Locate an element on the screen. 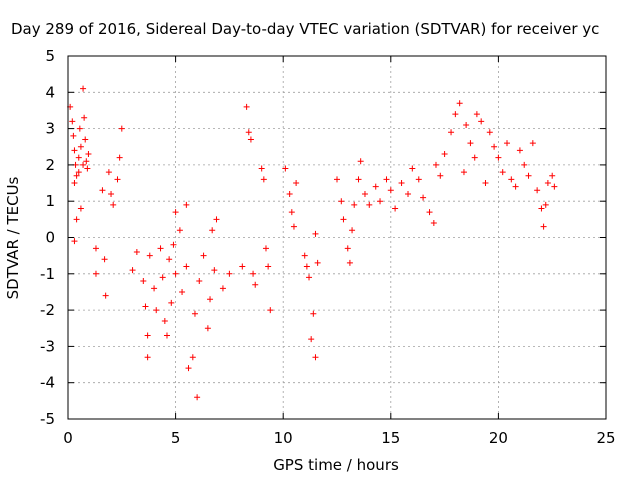 The image size is (640, 480). x-axis-label: GPS time / hours is located at coordinates (336, 465).